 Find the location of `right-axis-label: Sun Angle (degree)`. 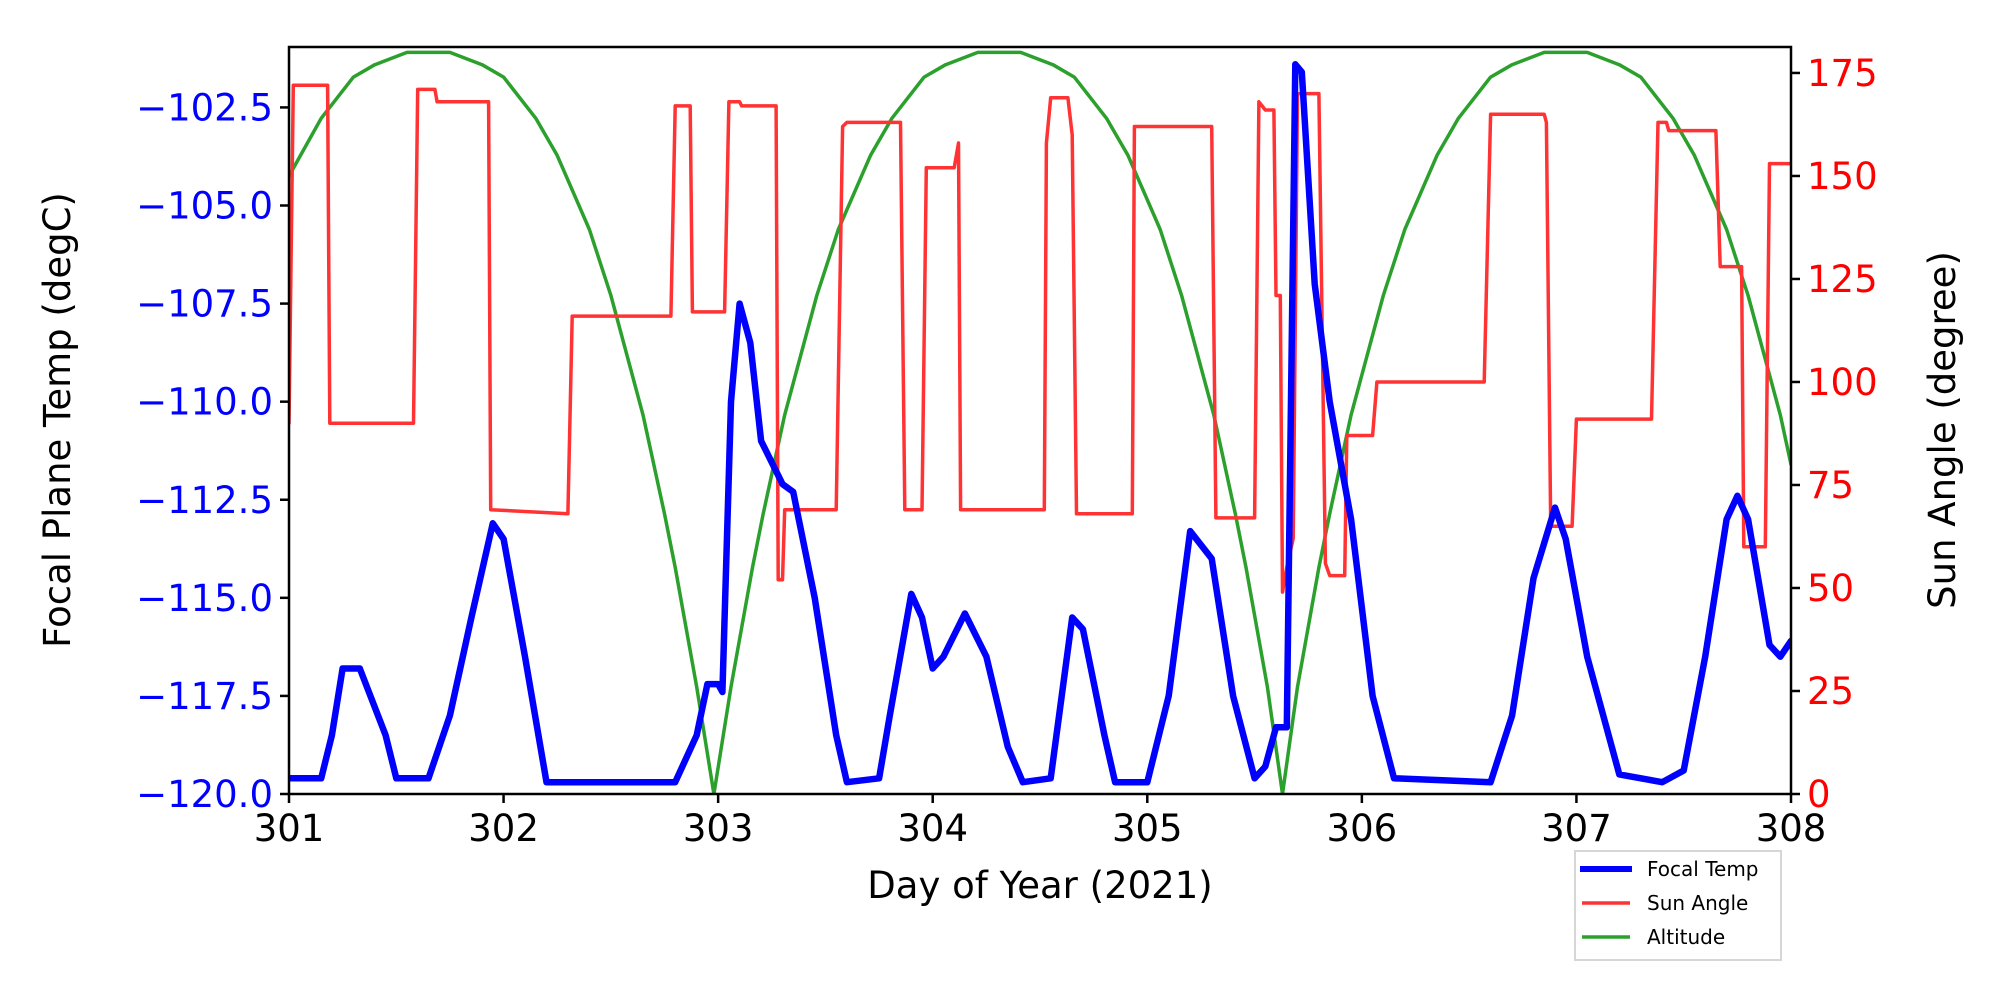

right-axis-label: Sun Angle (degree) is located at coordinates (1942, 430).